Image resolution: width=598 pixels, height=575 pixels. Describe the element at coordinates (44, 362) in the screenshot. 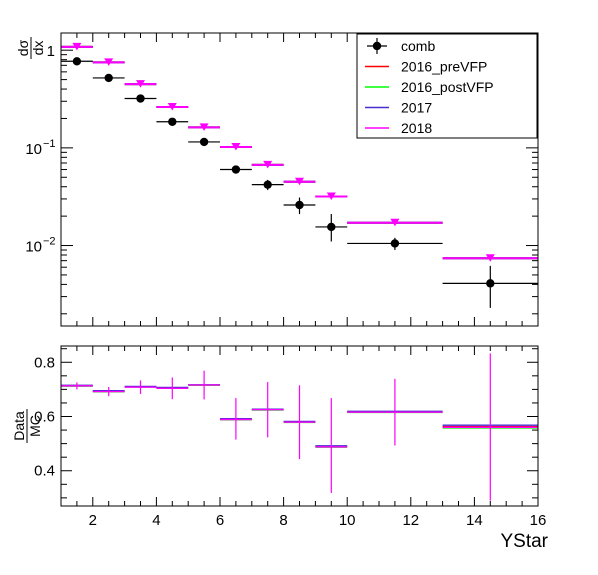

I see `ratio-y-tick-label: 0.8` at that location.